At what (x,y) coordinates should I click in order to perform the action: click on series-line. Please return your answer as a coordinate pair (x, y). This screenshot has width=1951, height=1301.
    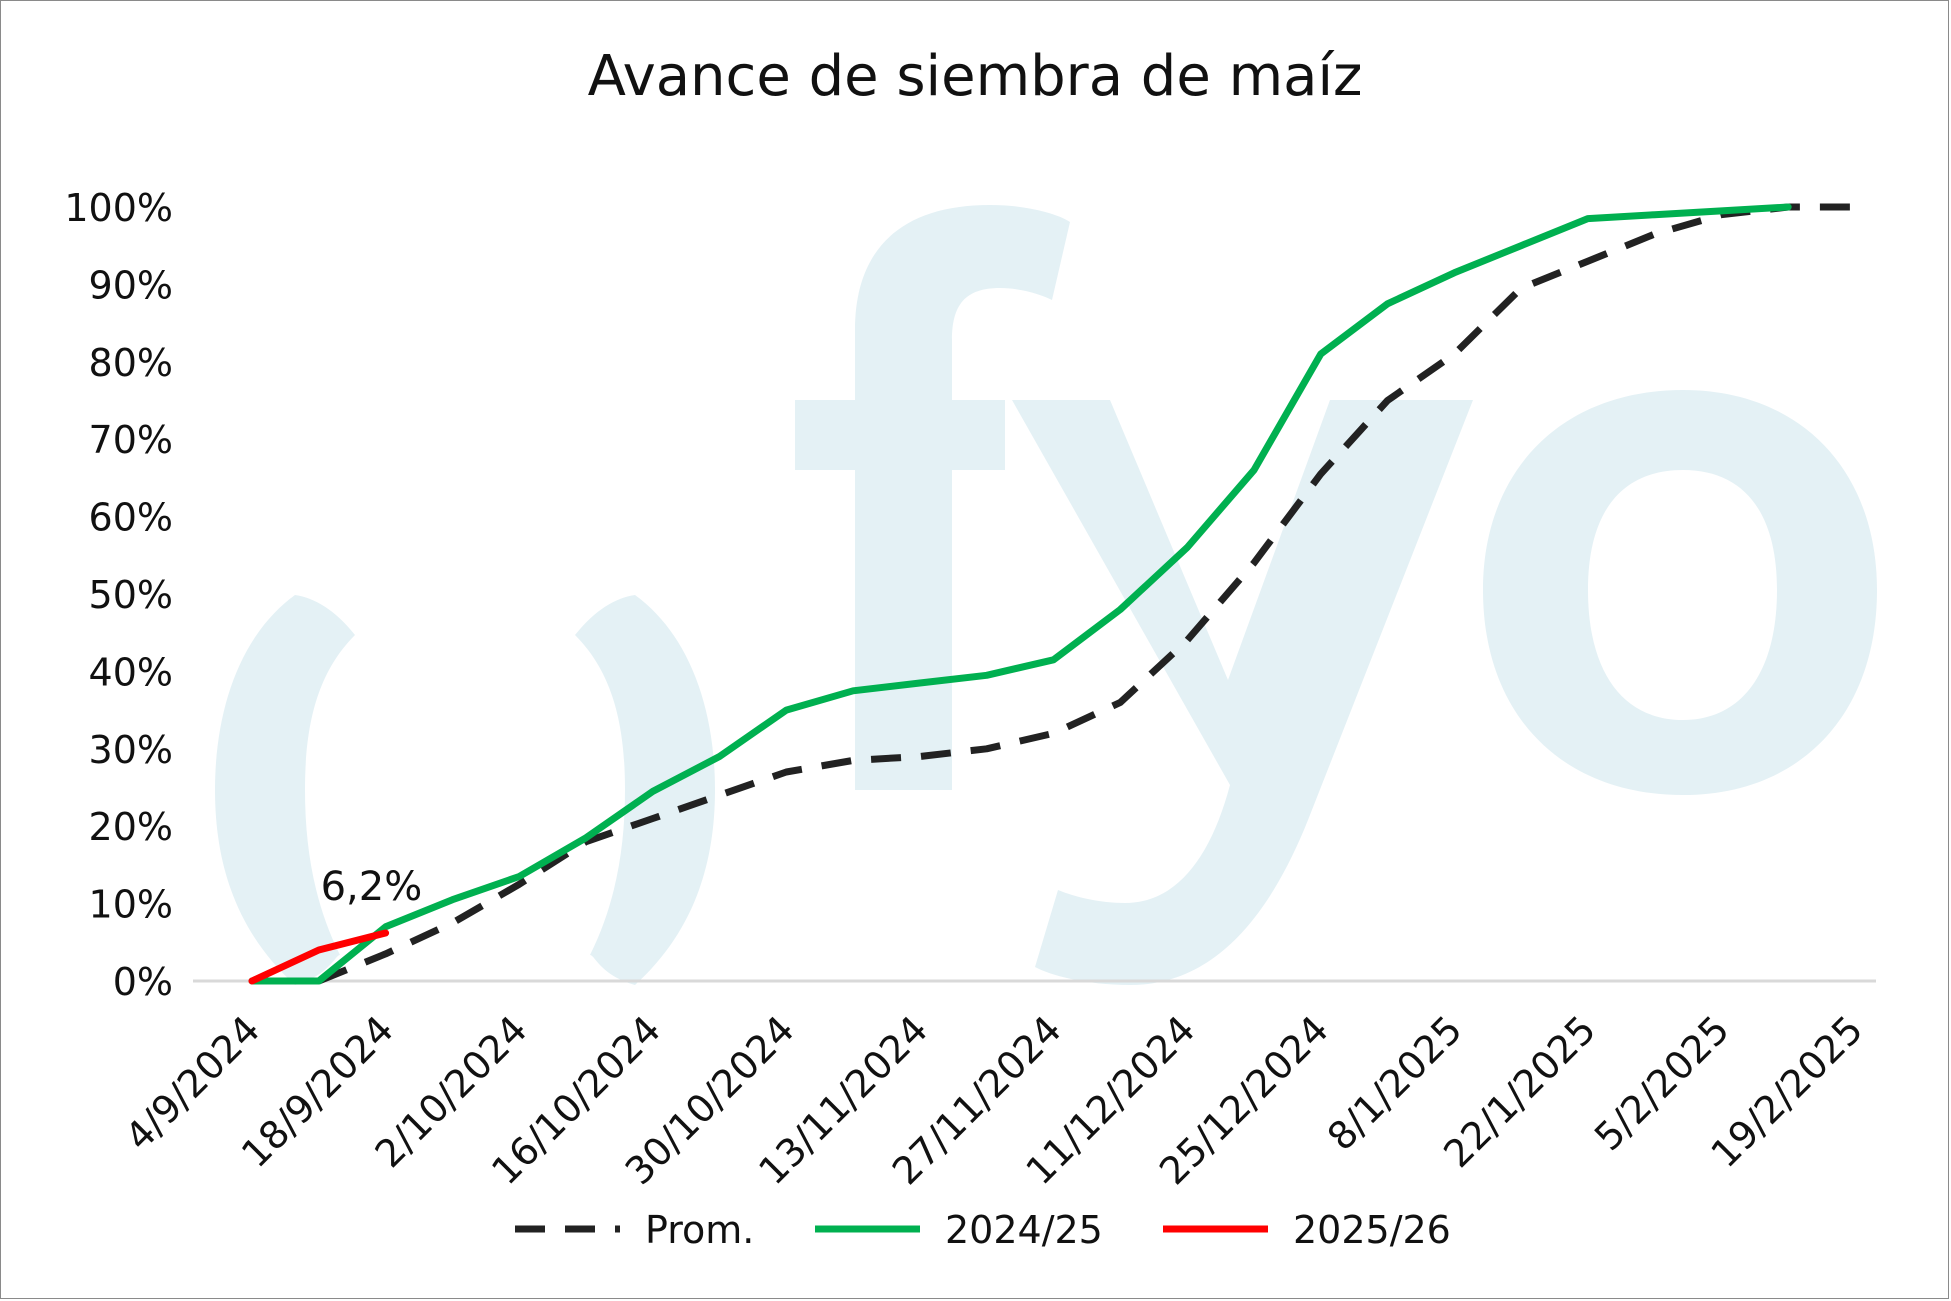
    Looking at the image, I should click on (319, 957).